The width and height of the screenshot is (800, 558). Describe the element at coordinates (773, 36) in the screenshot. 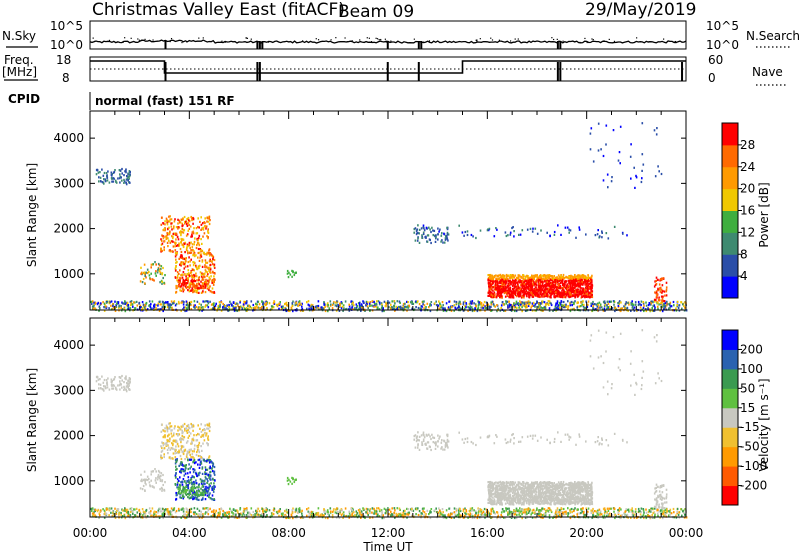

I see `nsearch-label: N.Search` at that location.